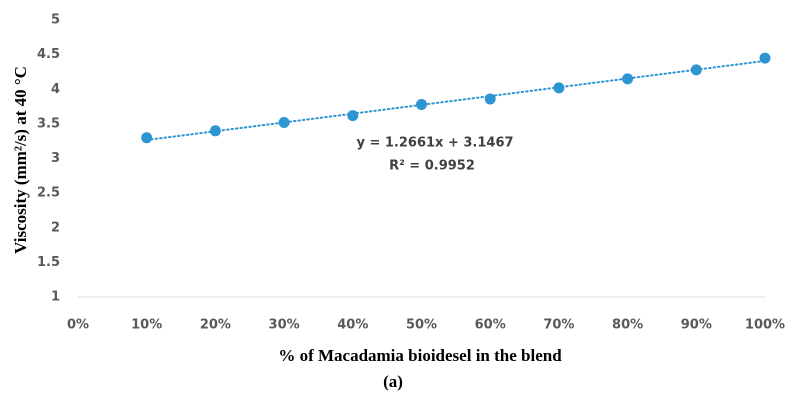 Image resolution: width=788 pixels, height=401 pixels. Describe the element at coordinates (284, 325) in the screenshot. I see `x-tick-label: 30%` at that location.